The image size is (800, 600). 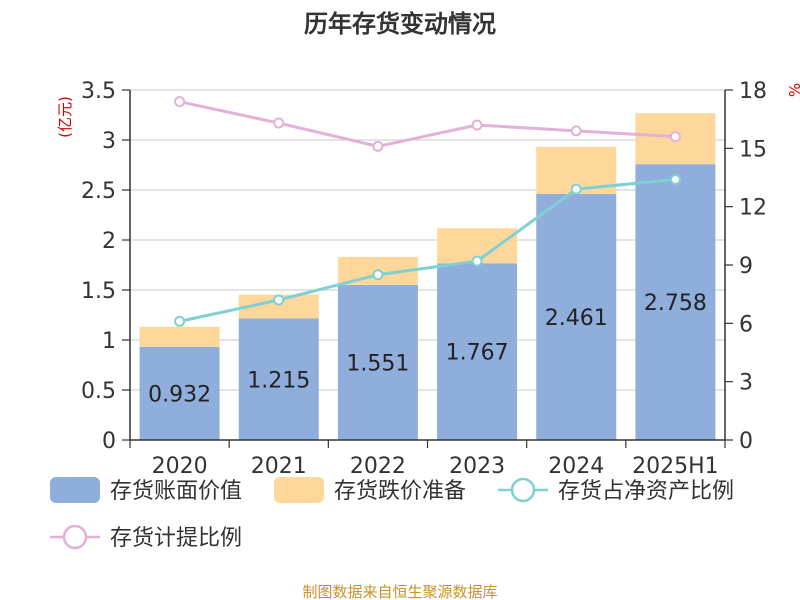 What do you see at coordinates (109, 441) in the screenshot?
I see `left-tick-label: 0` at bounding box center [109, 441].